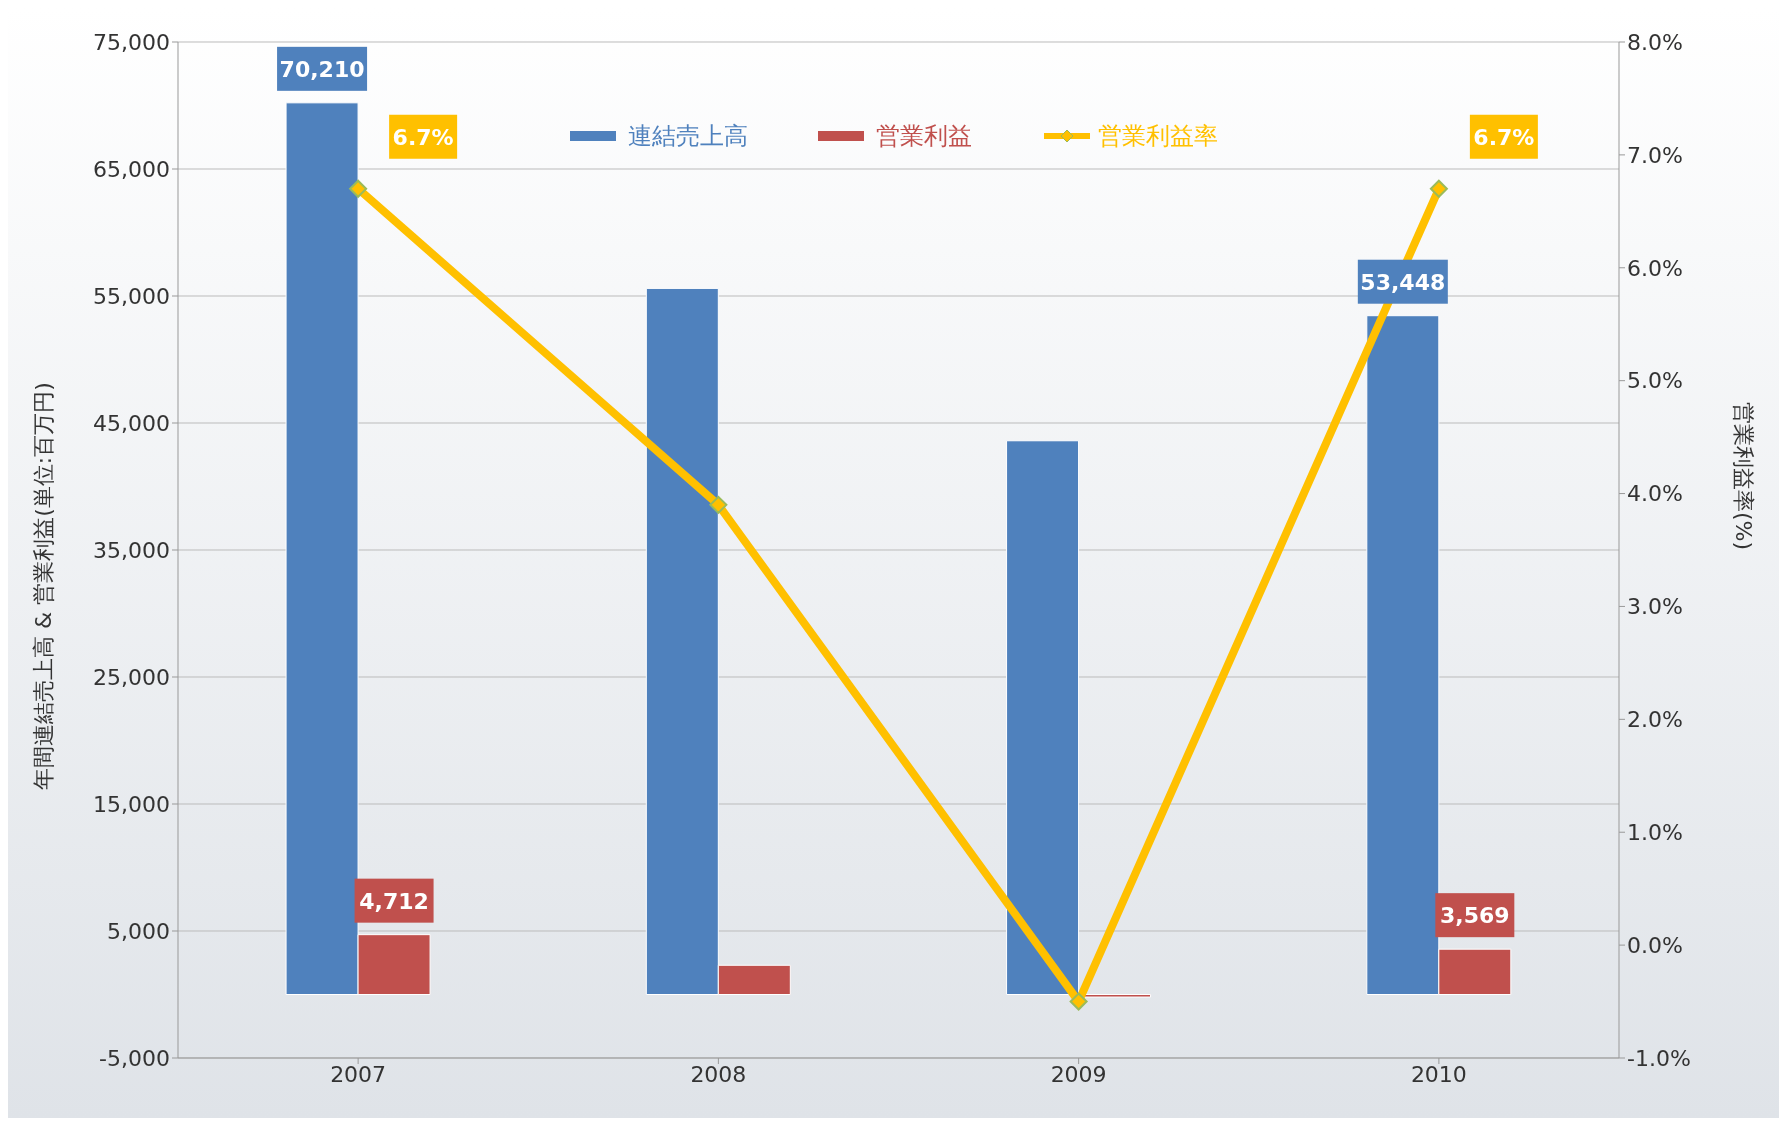 The width and height of the screenshot is (1787, 1128). What do you see at coordinates (1655, 381) in the screenshot?
I see `y2-tick-label: 5.0%` at bounding box center [1655, 381].